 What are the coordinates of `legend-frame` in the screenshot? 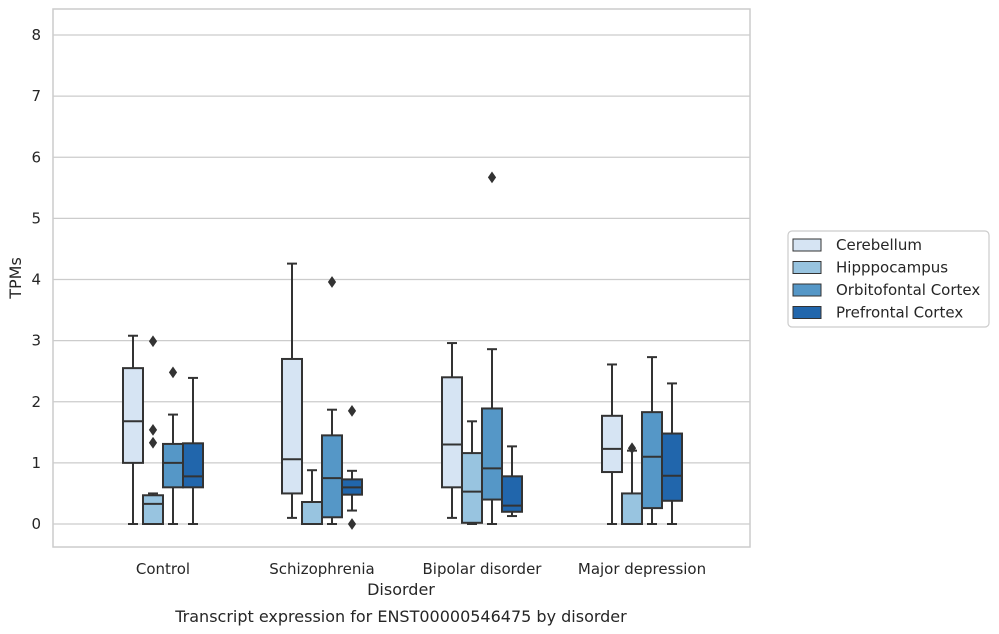 It's located at (888, 279).